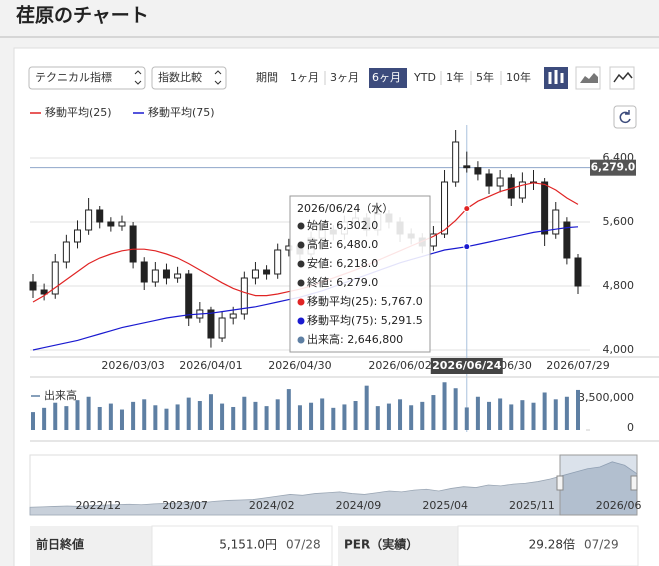  Describe the element at coordinates (556, 77) in the screenshot. I see `candle-icon` at that location.